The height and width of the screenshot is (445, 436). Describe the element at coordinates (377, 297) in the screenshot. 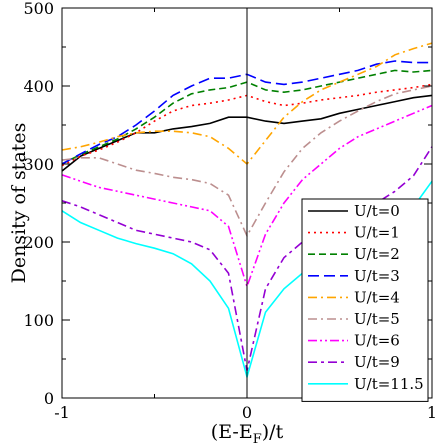

I see `legend-label: U/t=4` at that location.